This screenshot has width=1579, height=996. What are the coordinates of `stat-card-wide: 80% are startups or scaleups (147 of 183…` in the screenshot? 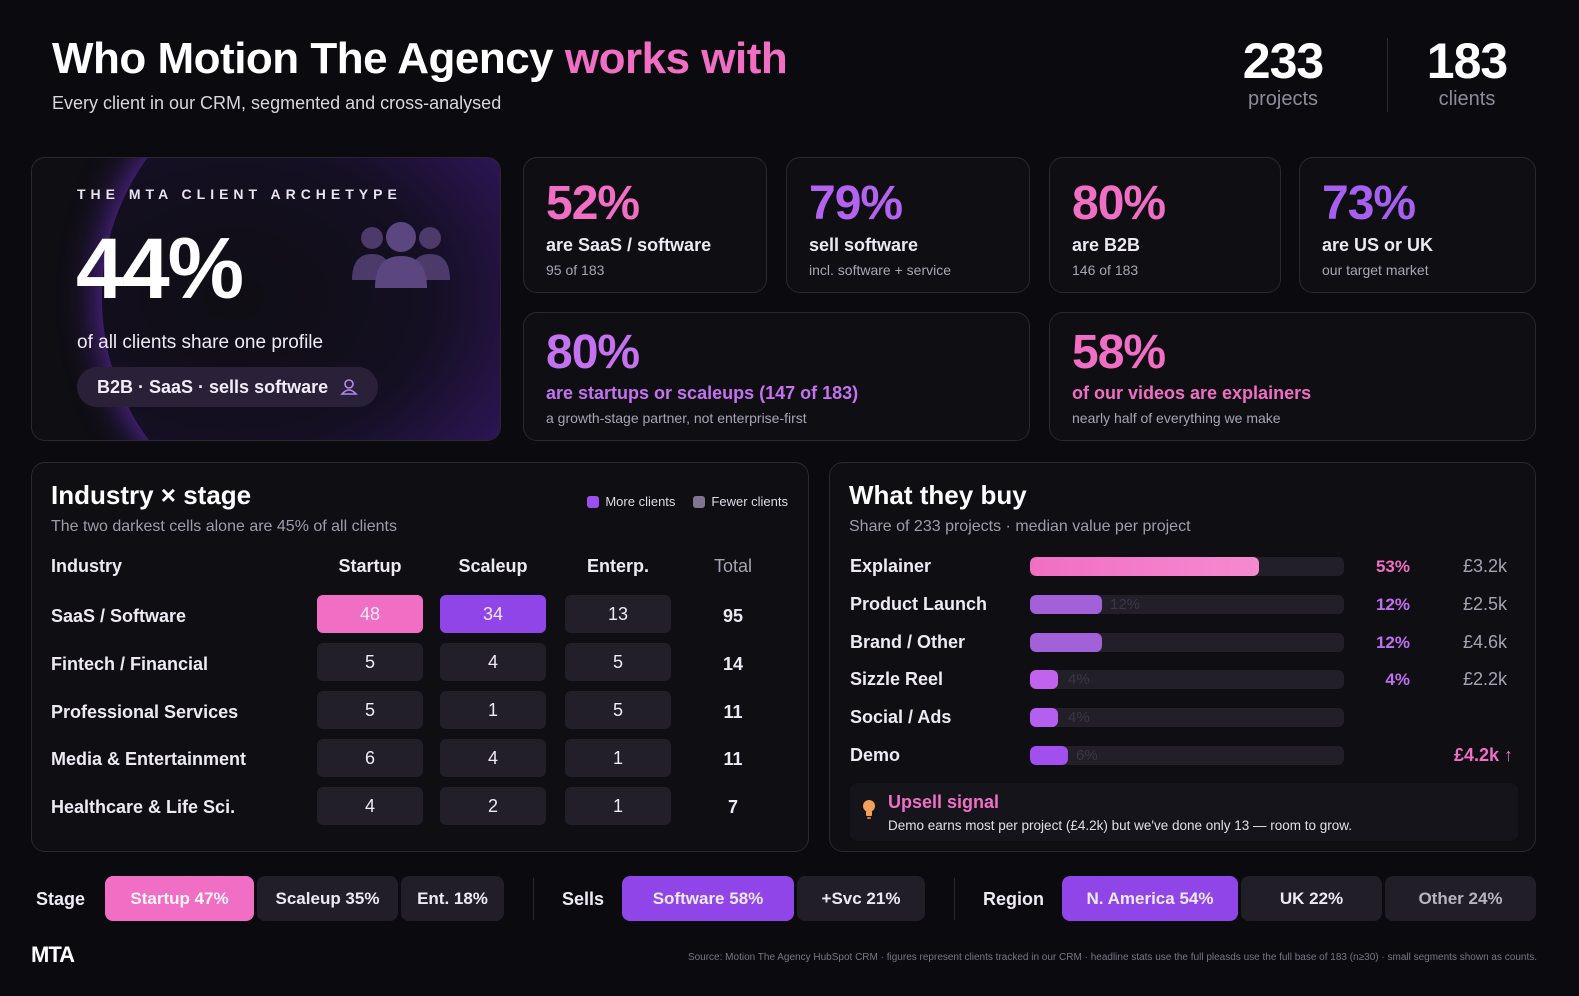 It's located at (776, 376).